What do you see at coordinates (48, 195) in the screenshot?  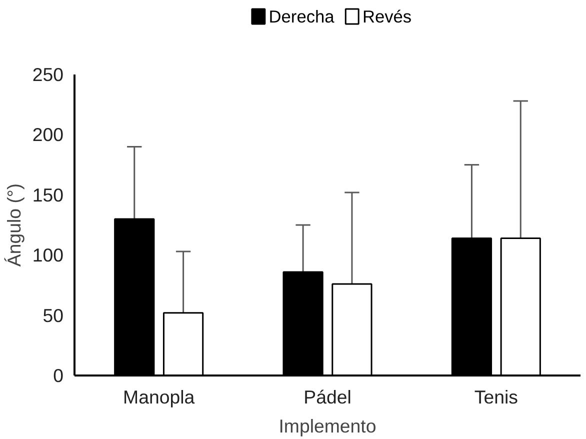 I see `y-tick-label: 150` at bounding box center [48, 195].